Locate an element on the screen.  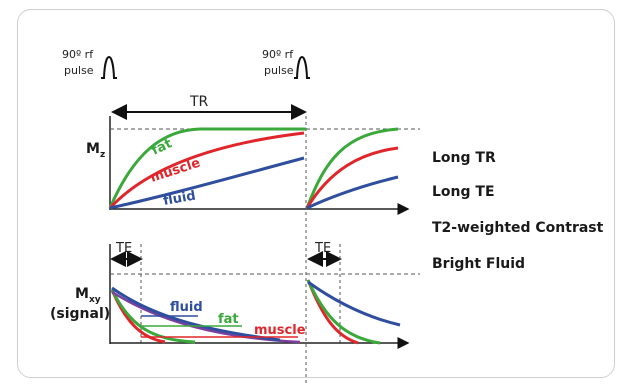
mz-fluid-label: fluid is located at coordinates (179, 198).